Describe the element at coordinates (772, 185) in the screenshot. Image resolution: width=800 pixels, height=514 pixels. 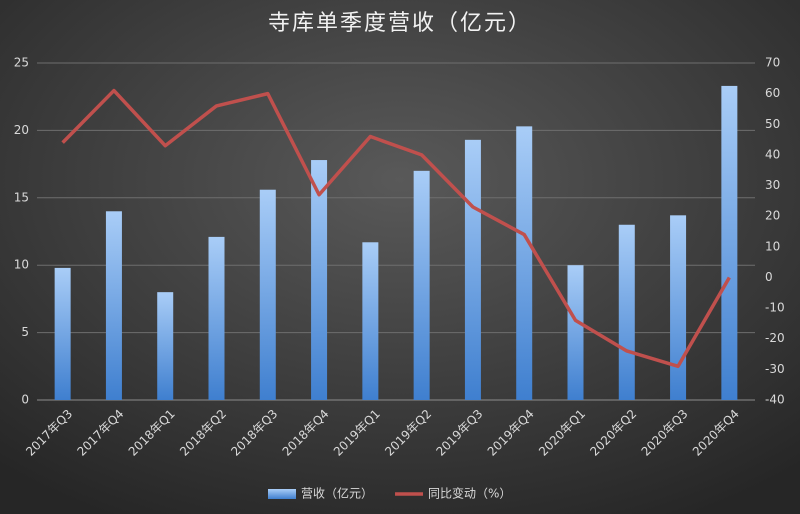
I see `y2-tick-label: 30` at that location.